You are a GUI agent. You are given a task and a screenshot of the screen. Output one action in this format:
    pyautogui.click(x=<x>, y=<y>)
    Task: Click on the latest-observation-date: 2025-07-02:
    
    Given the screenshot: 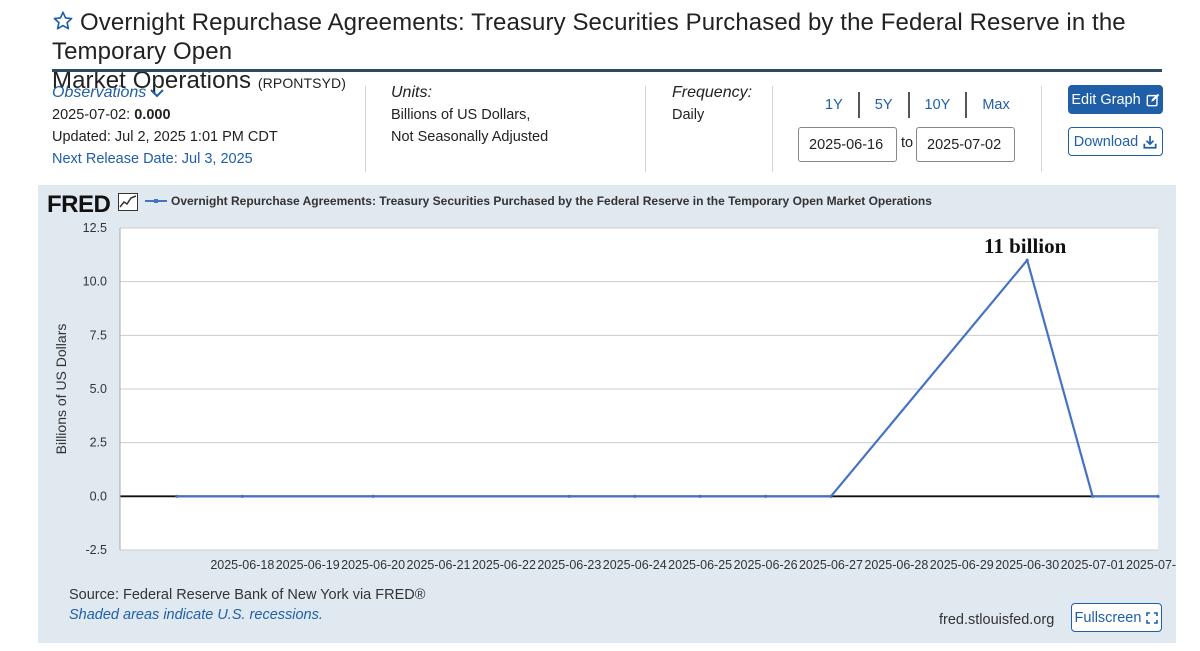 What is the action you would take?
    pyautogui.click(x=91, y=115)
    